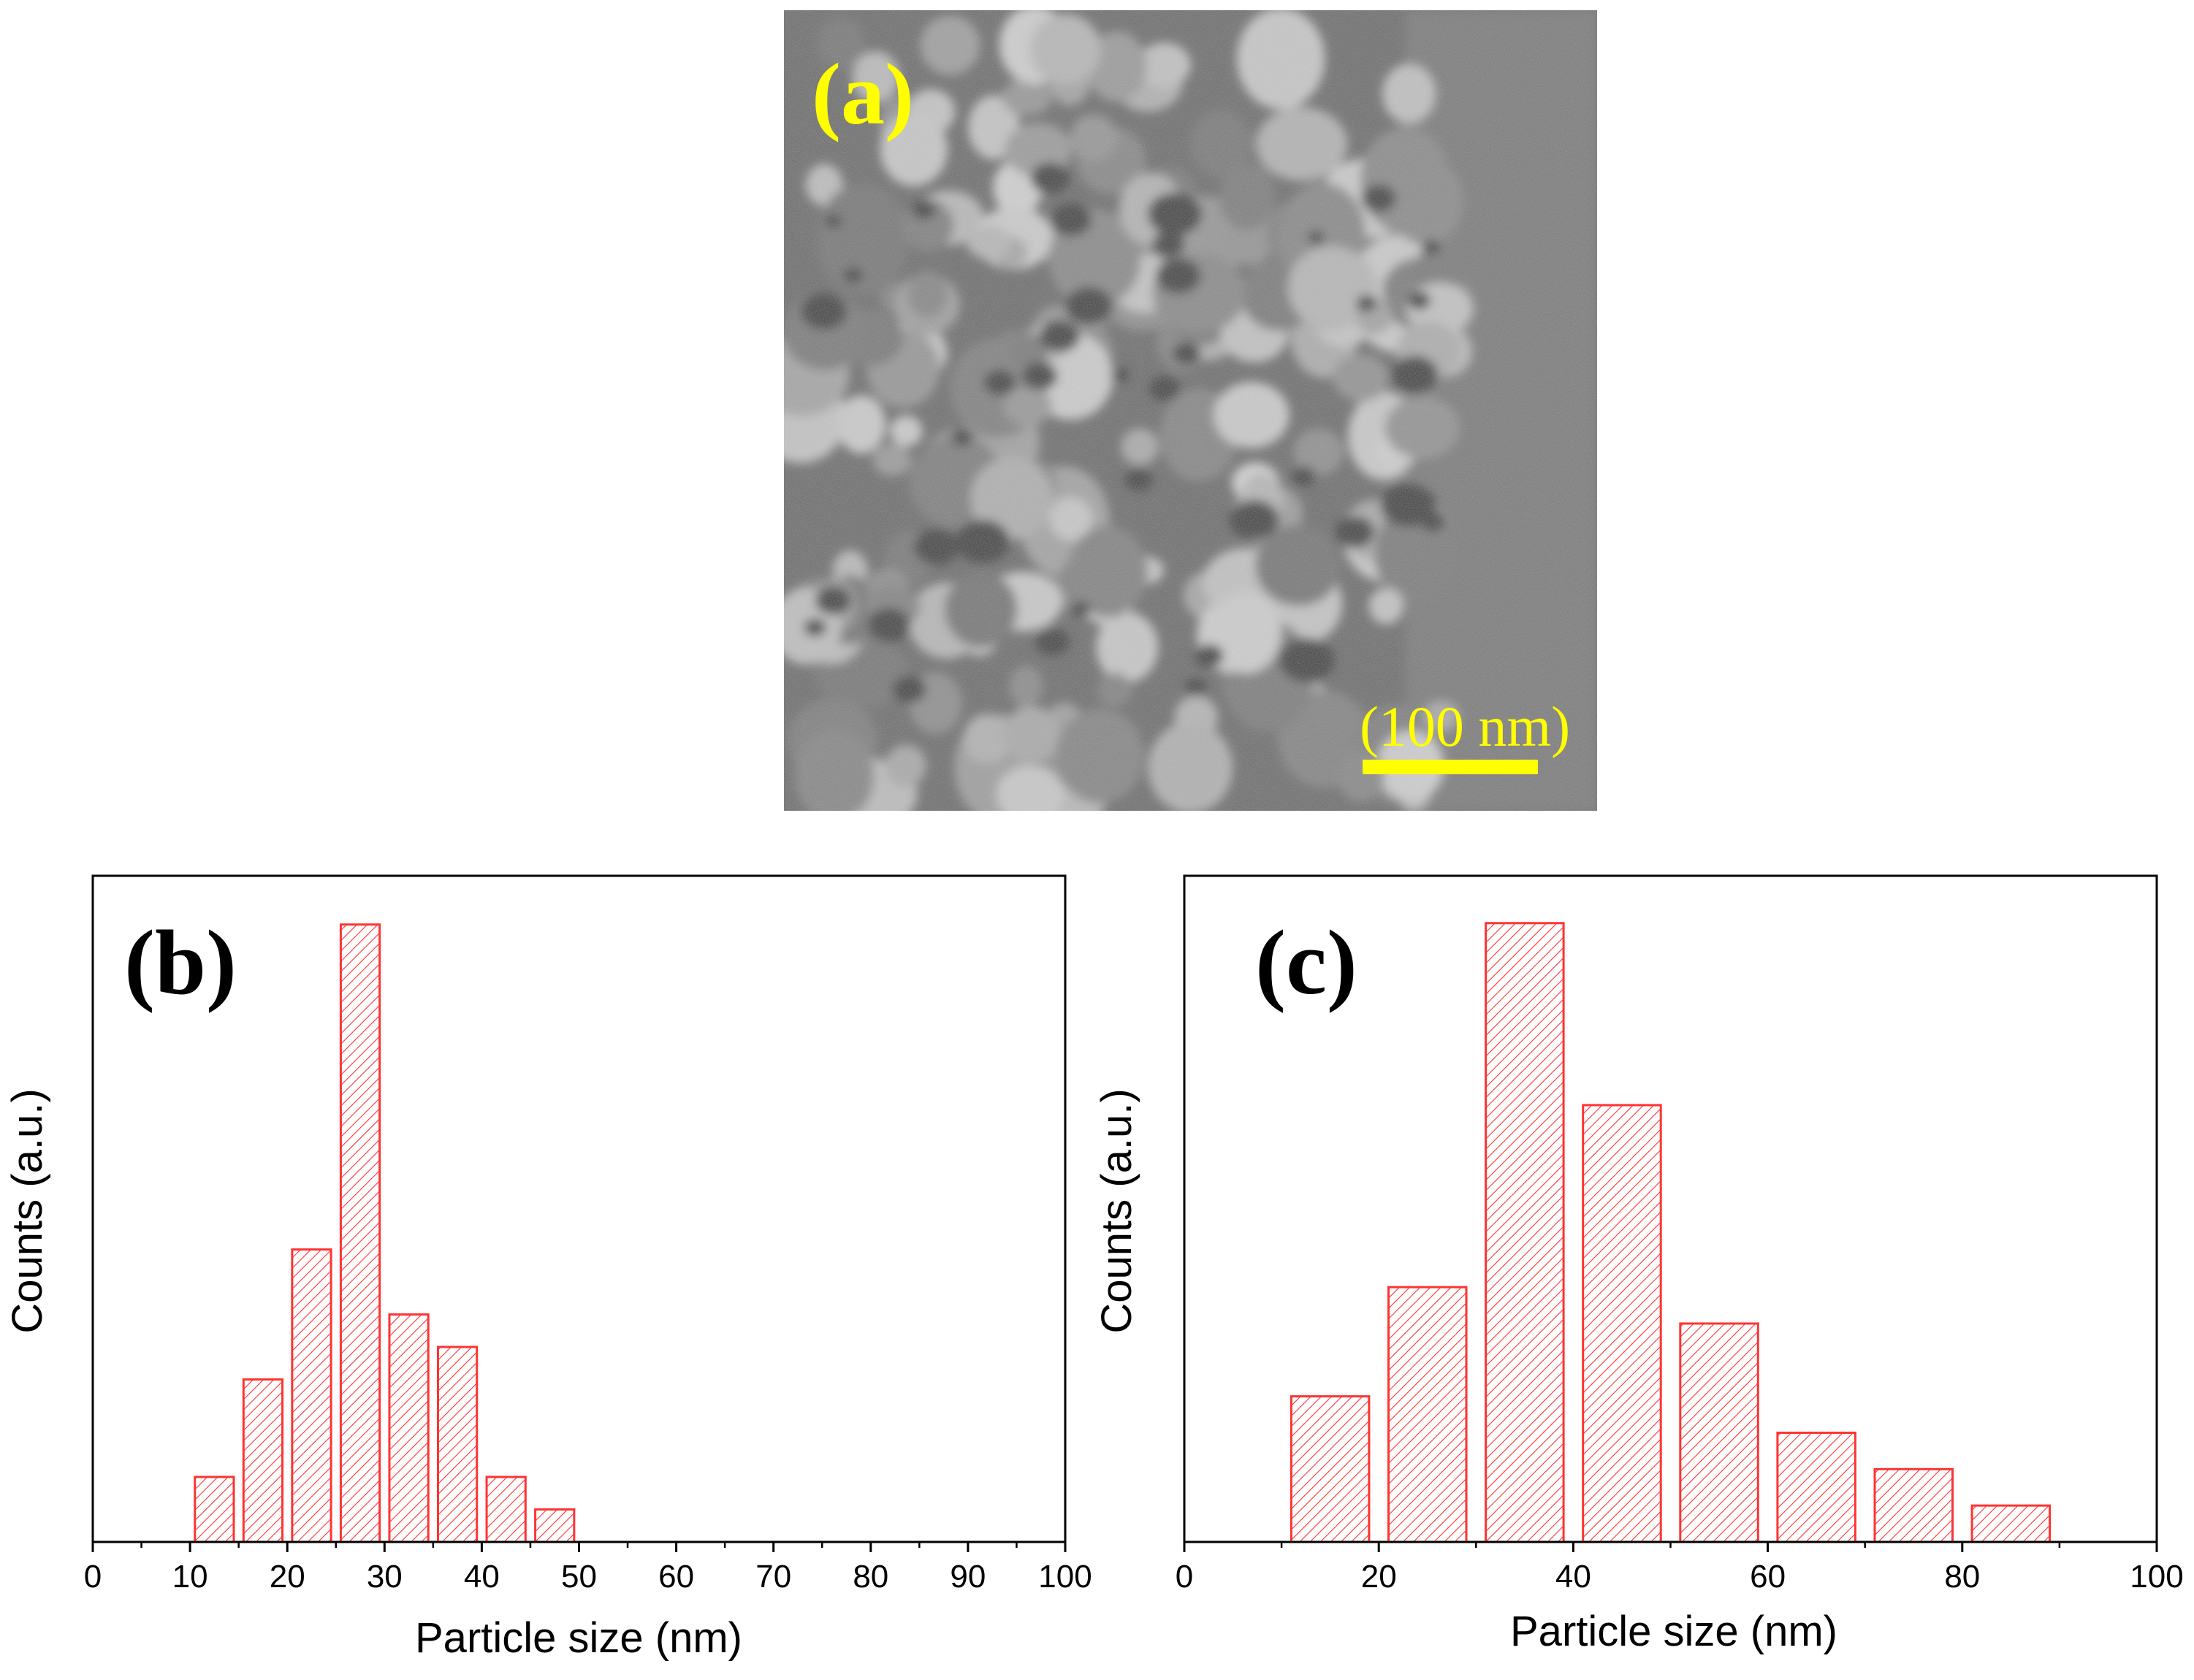 This screenshot has width=2194, height=1680. Describe the element at coordinates (180, 963) in the screenshot. I see `panel-b-label: (b)` at that location.